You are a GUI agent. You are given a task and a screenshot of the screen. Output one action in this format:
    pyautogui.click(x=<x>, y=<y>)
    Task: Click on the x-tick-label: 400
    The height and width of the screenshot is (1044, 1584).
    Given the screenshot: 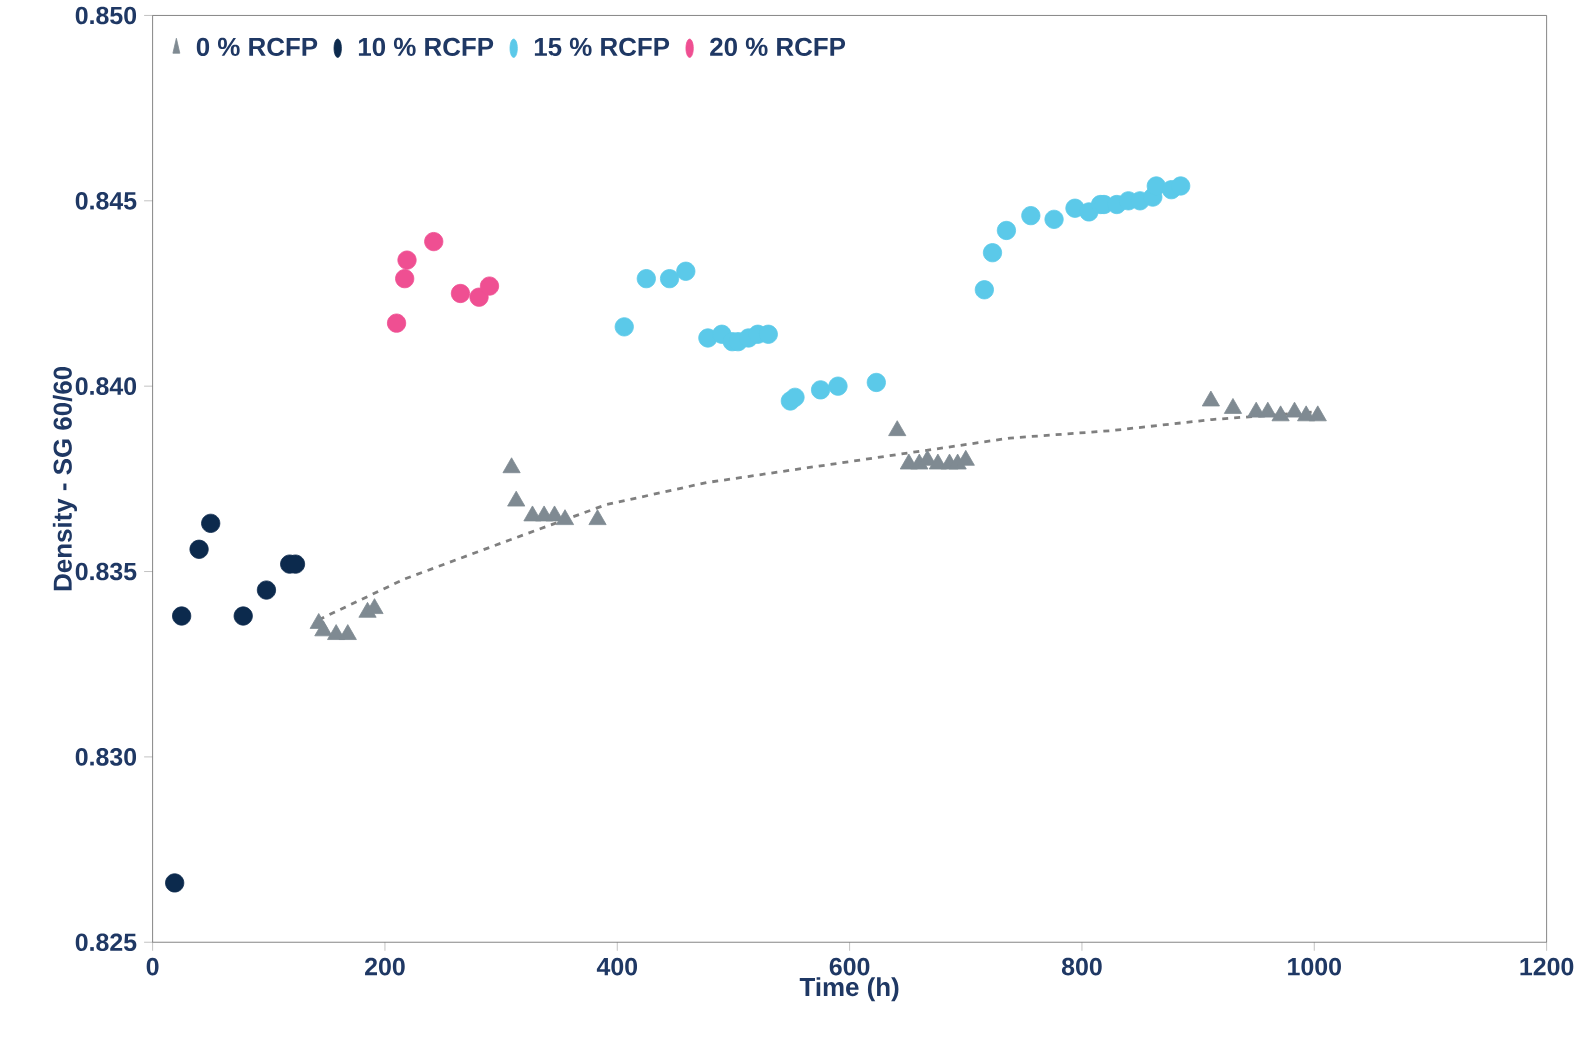 What is the action you would take?
    pyautogui.click(x=617, y=966)
    